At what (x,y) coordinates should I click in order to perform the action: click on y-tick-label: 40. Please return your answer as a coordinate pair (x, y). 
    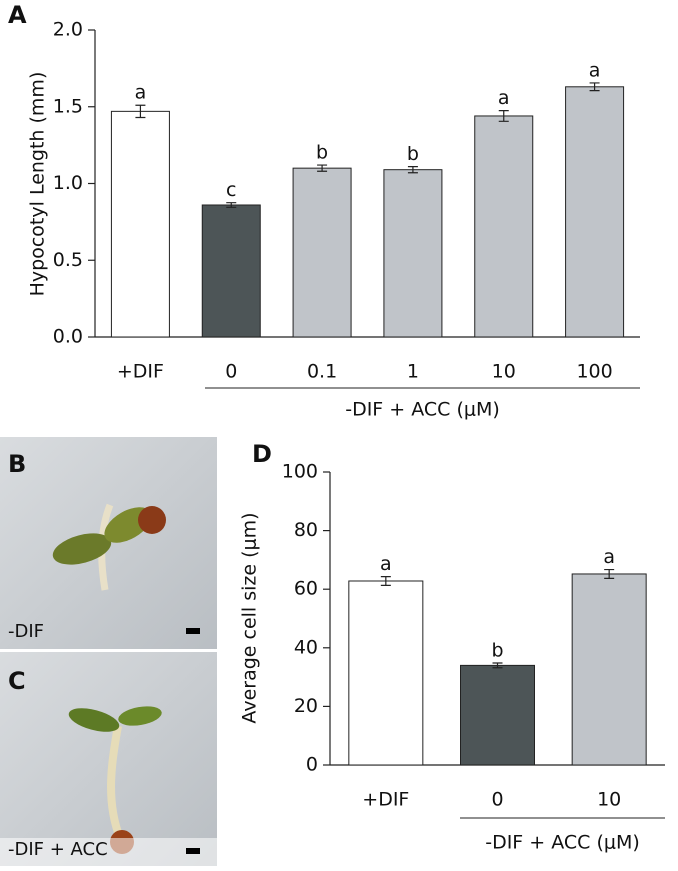
    Looking at the image, I should click on (306, 647).